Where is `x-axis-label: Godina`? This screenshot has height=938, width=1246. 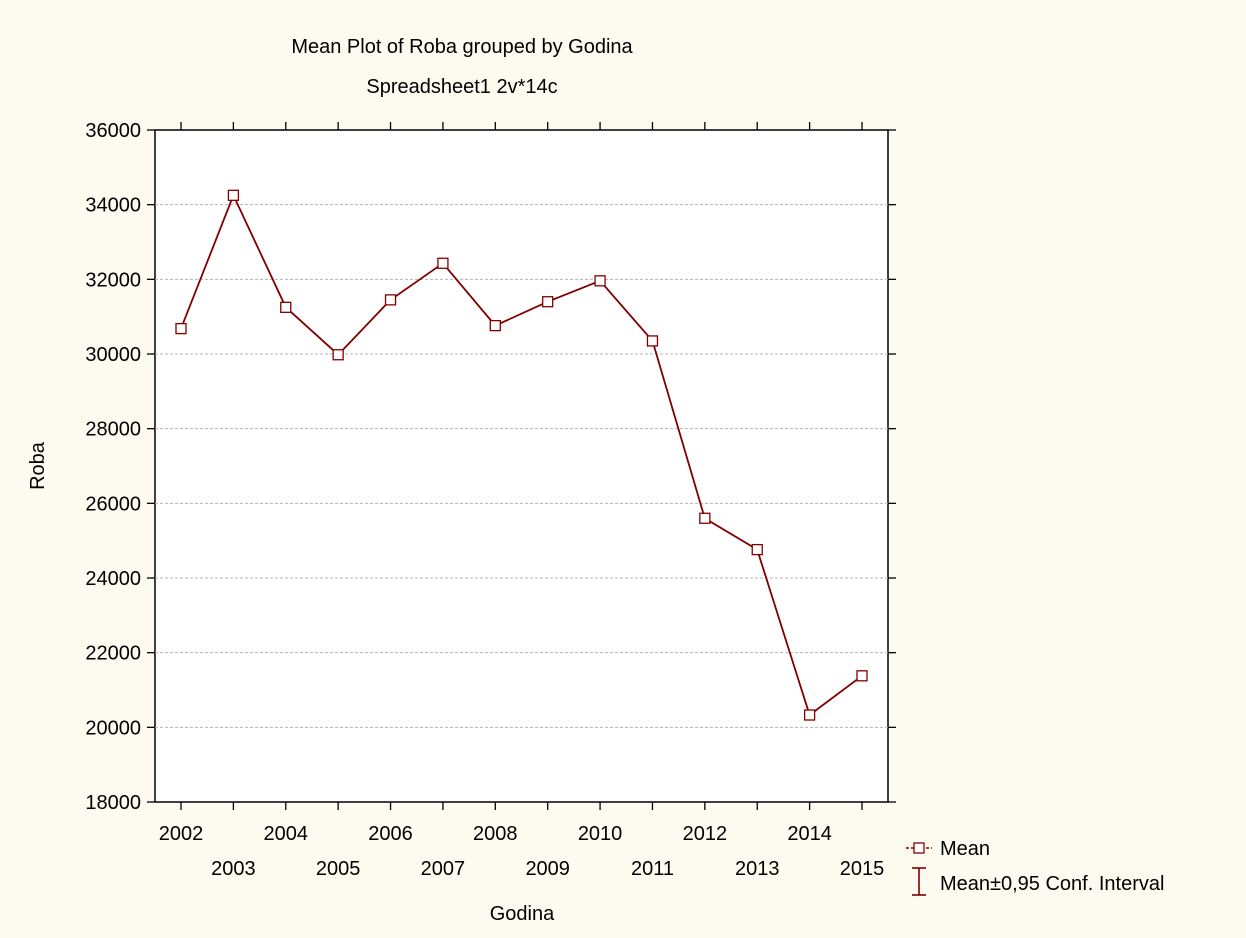 x-axis-label: Godina is located at coordinates (522, 914).